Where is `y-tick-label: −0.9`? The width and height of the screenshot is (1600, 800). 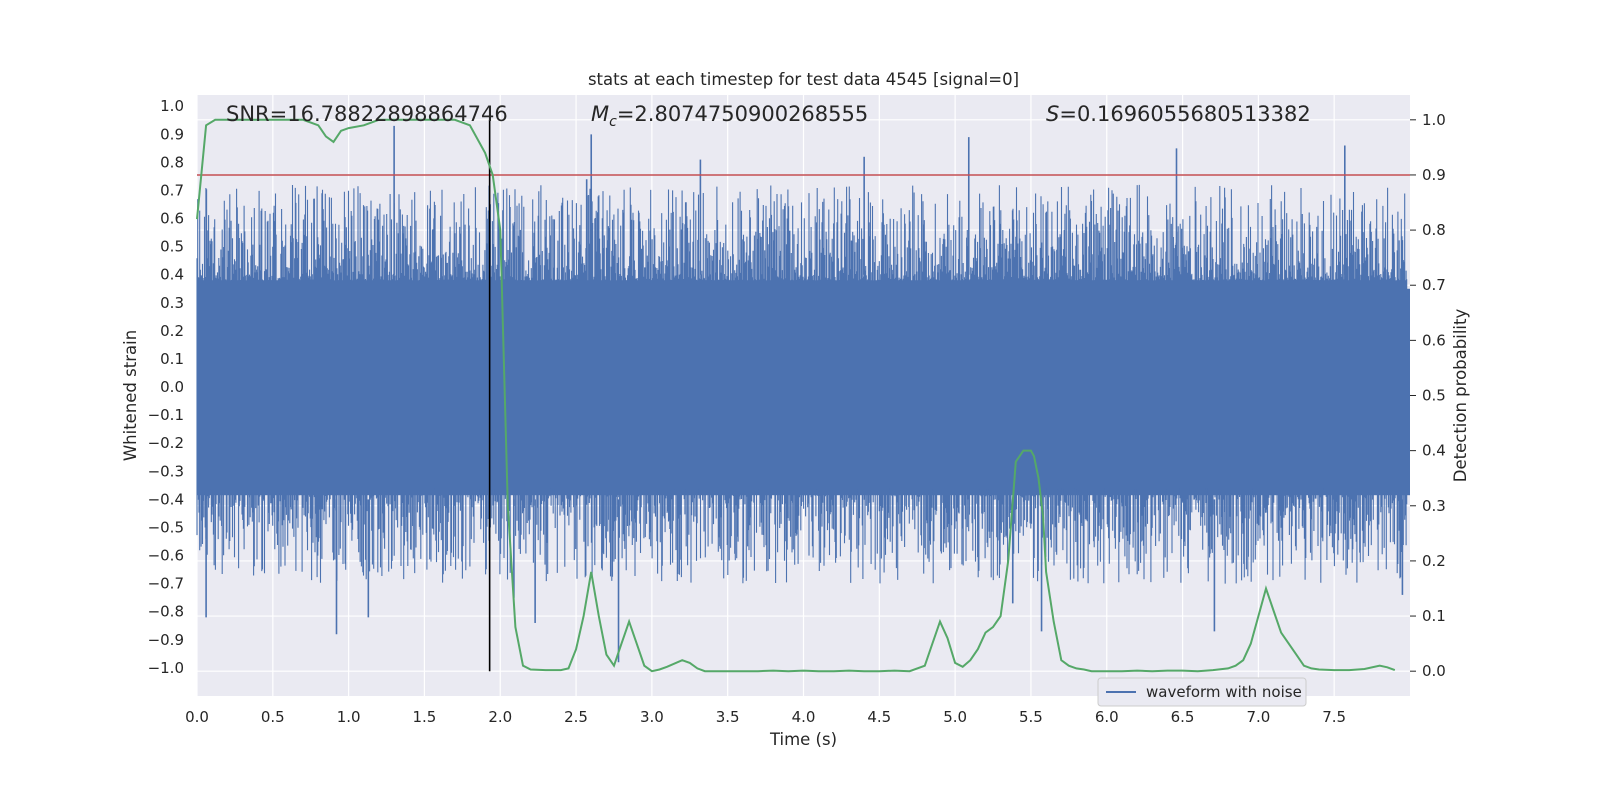
y-tick-label: −0.9 is located at coordinates (166, 640).